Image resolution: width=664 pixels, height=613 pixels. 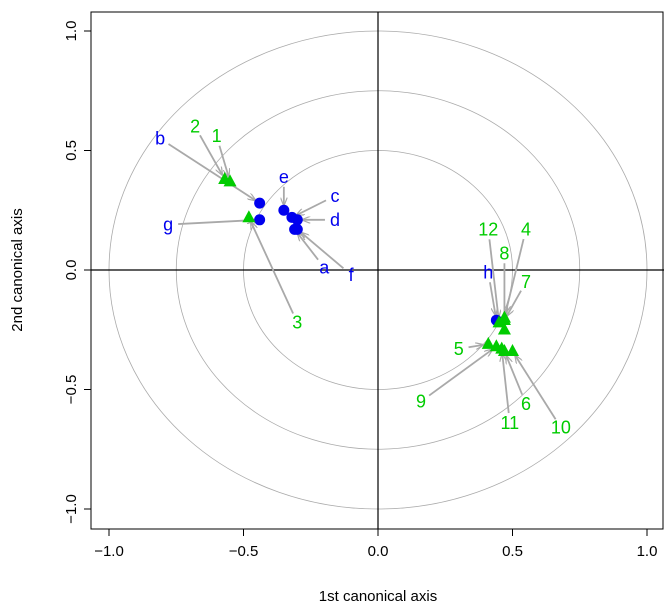 I want to click on data-points, so click(x=368, y=264).